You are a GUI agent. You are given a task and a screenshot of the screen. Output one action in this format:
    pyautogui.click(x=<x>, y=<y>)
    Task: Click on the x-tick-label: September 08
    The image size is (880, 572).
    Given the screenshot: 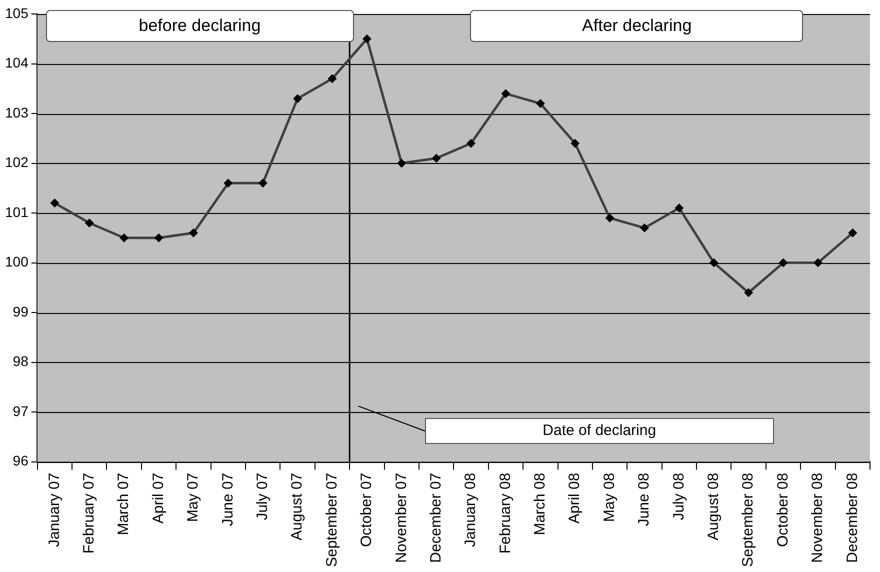 What is the action you would take?
    pyautogui.click(x=748, y=520)
    